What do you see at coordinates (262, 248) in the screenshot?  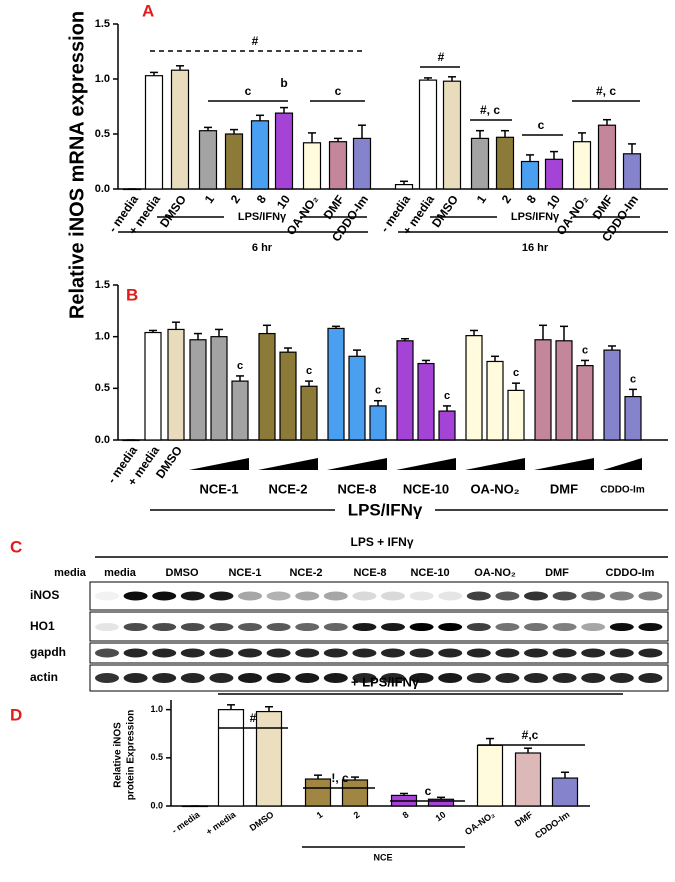 I see `time-label: 6 hr` at bounding box center [262, 248].